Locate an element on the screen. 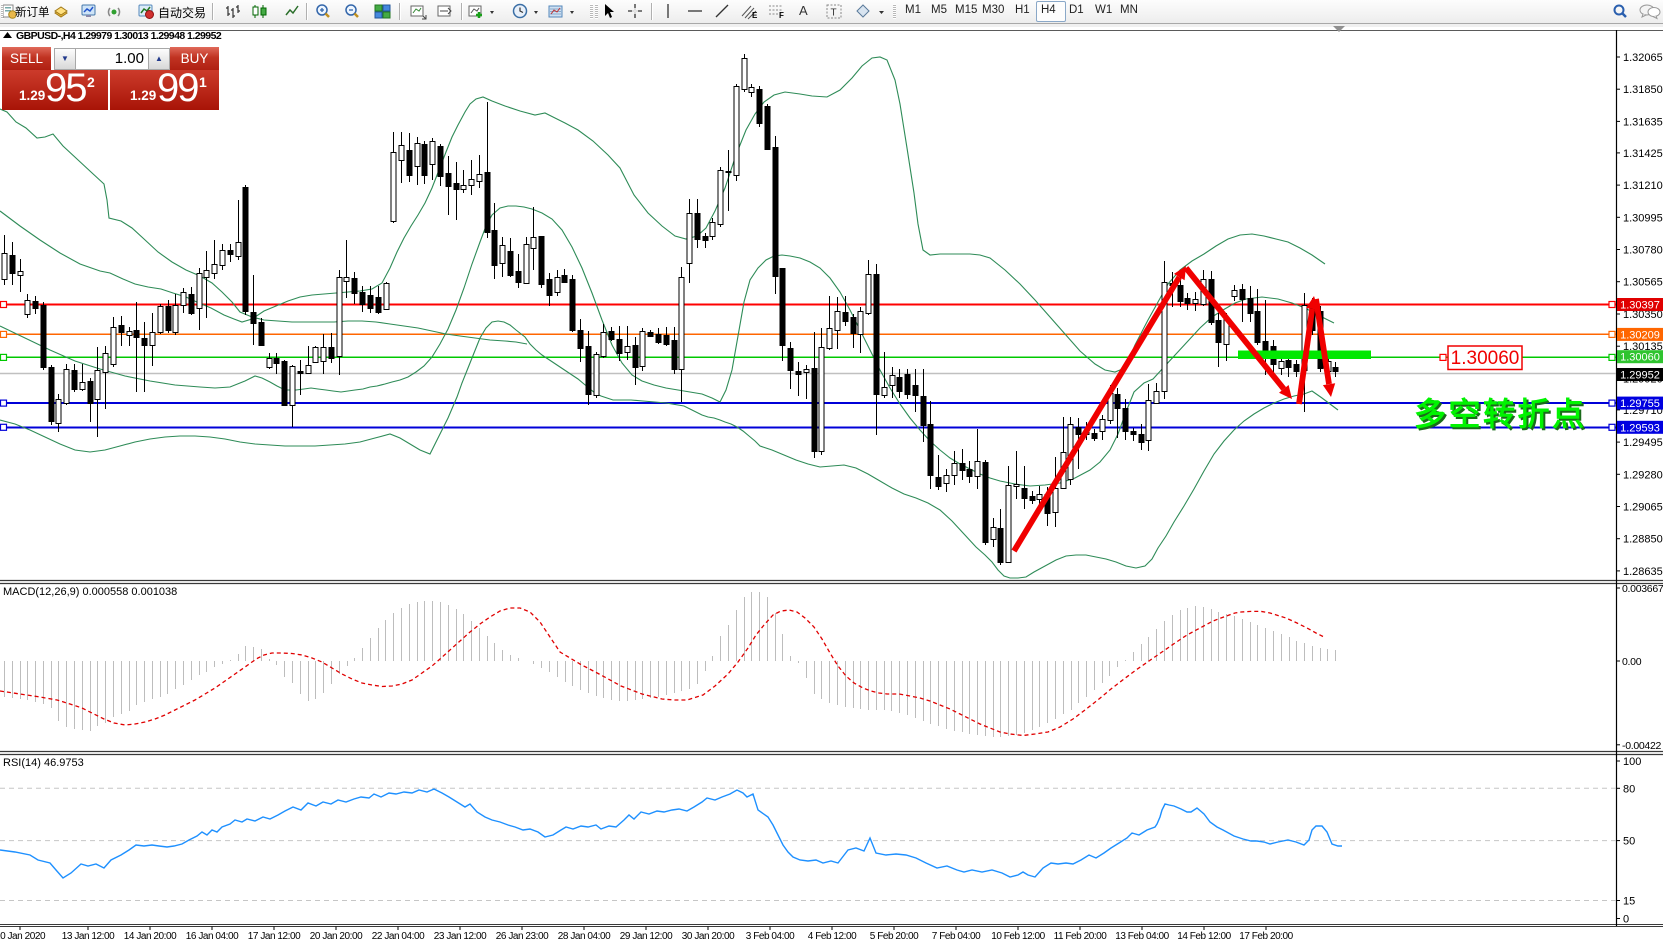  svg-text: 1.30565 is located at coordinates (1643, 283).